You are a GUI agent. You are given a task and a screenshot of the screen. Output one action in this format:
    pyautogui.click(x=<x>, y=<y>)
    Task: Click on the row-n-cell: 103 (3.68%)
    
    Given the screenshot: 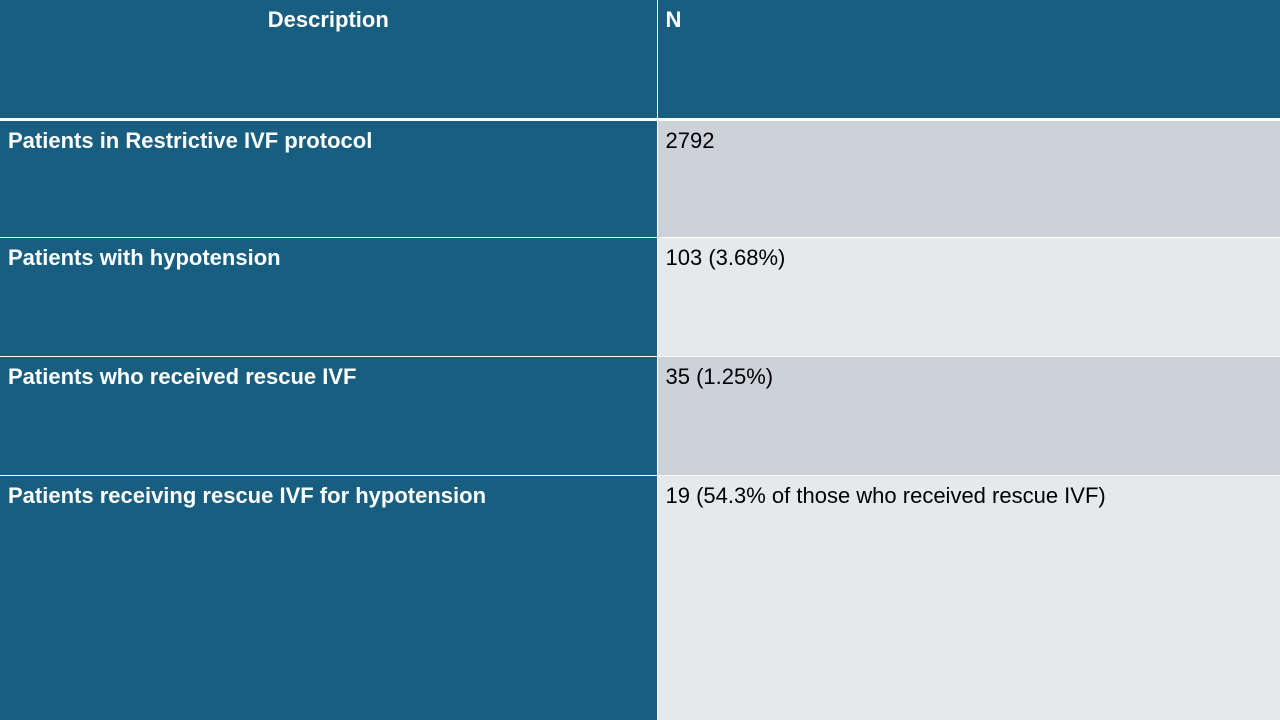 What is the action you would take?
    pyautogui.click(x=968, y=297)
    